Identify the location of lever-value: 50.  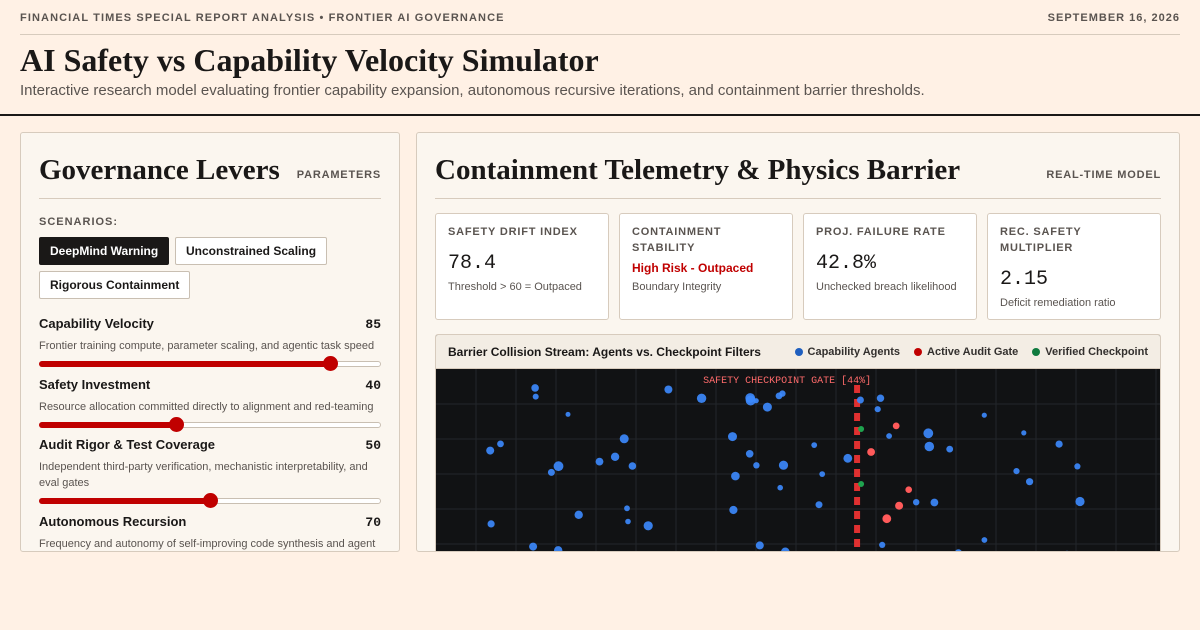
(373, 445).